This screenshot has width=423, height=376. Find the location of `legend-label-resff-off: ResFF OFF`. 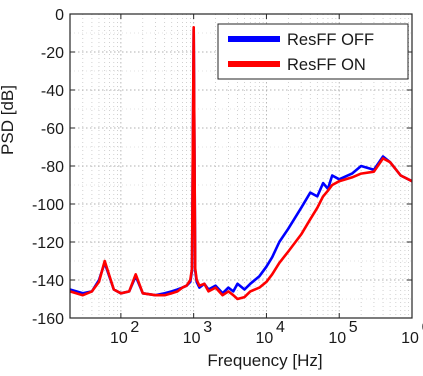

legend-label-resff-off: ResFF OFF is located at coordinates (330, 40).